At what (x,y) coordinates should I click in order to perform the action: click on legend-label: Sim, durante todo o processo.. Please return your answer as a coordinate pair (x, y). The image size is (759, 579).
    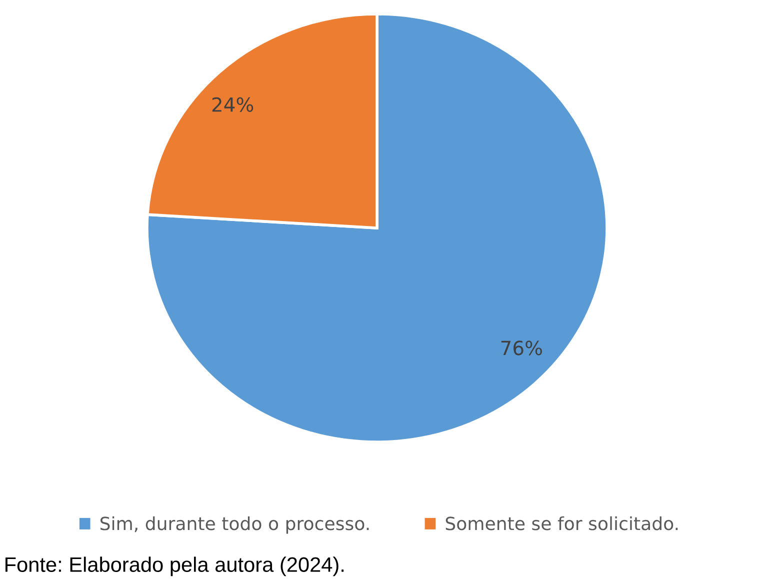
    Looking at the image, I should click on (234, 525).